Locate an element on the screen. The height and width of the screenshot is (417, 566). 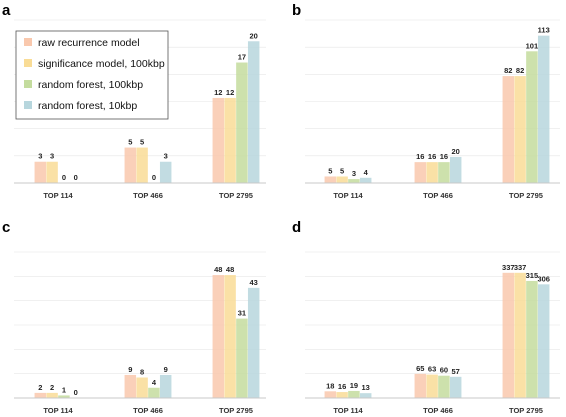
data-label: 60 is located at coordinates (444, 370).